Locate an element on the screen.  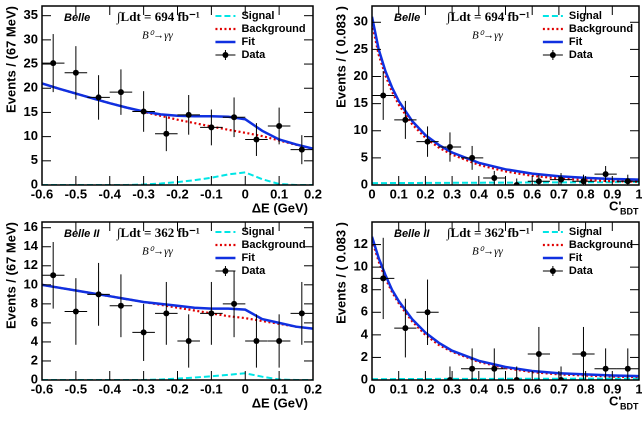
y-tick-label: 25 is located at coordinates (361, 48).